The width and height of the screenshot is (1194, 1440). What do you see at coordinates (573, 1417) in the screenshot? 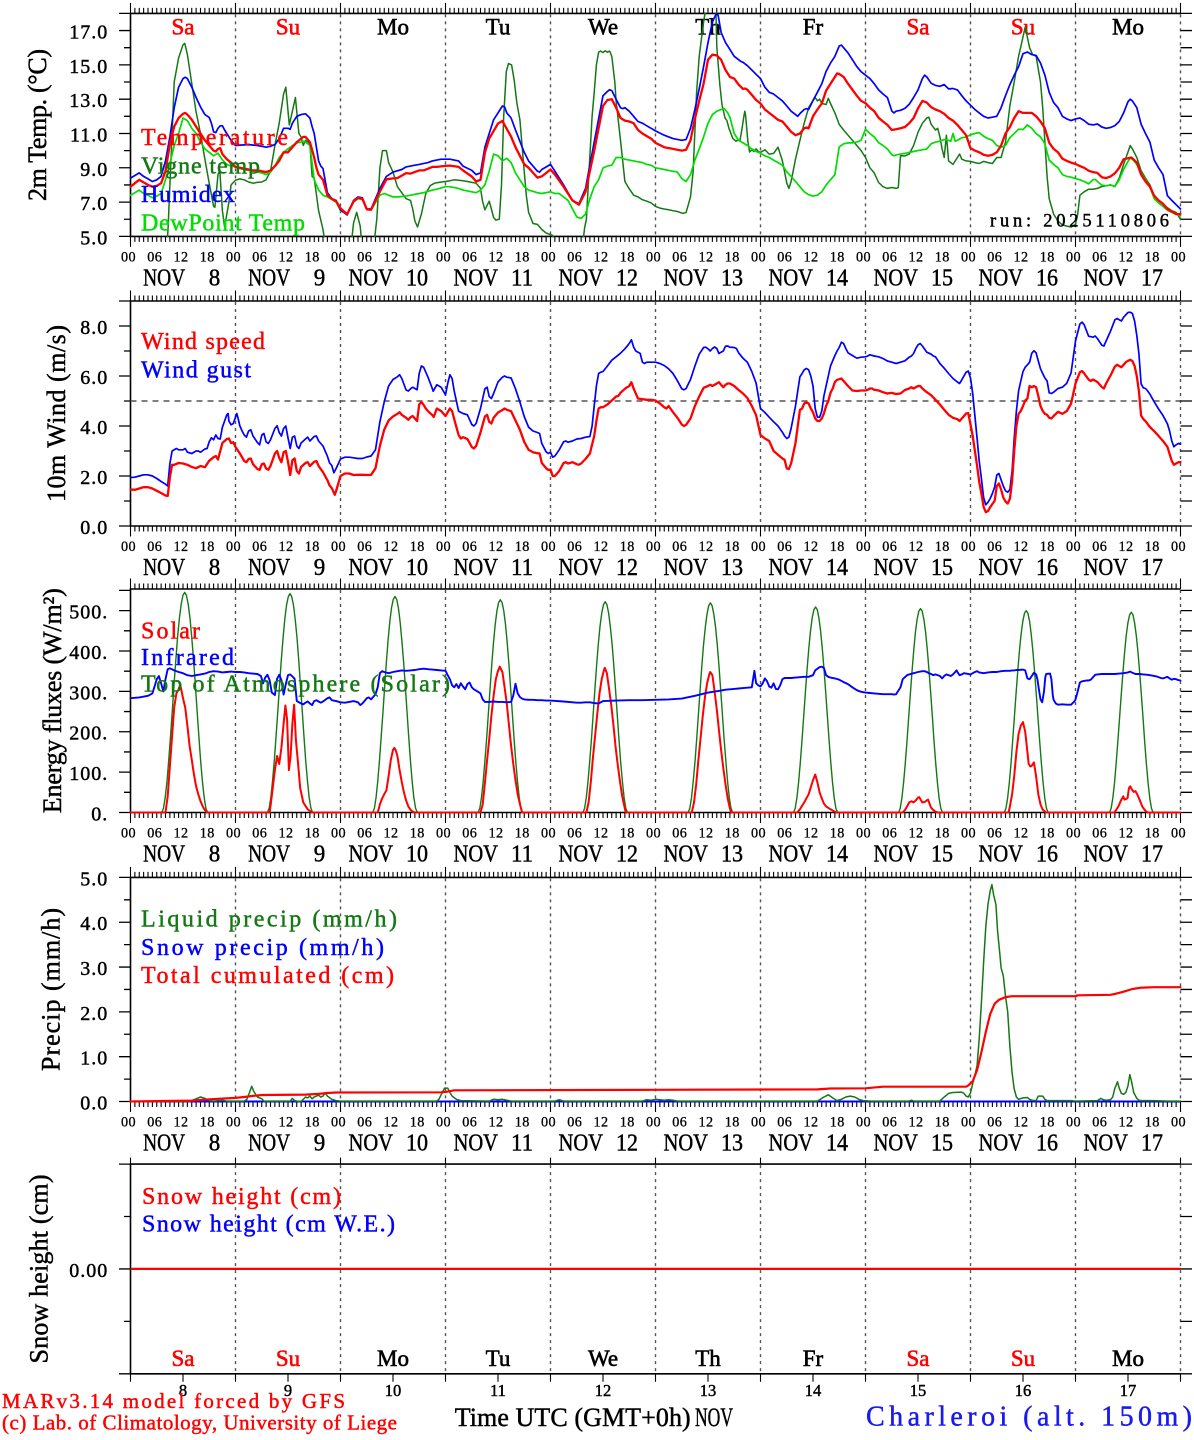
I see `svg-text: Time UTC (GMT+0h)` at bounding box center [573, 1417].